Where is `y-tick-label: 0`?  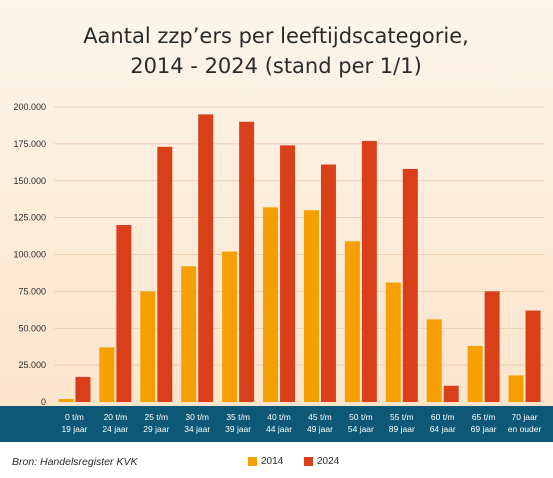 y-tick-label: 0 is located at coordinates (43, 402).